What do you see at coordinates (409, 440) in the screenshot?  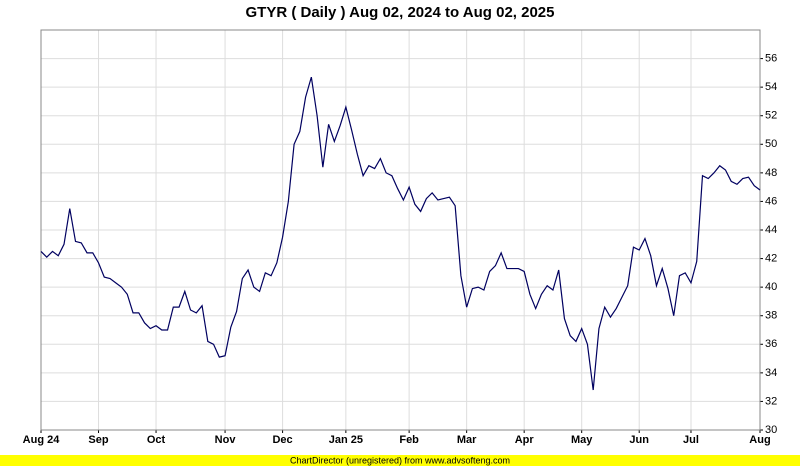 I see `x-tick-label: Feb` at bounding box center [409, 440].